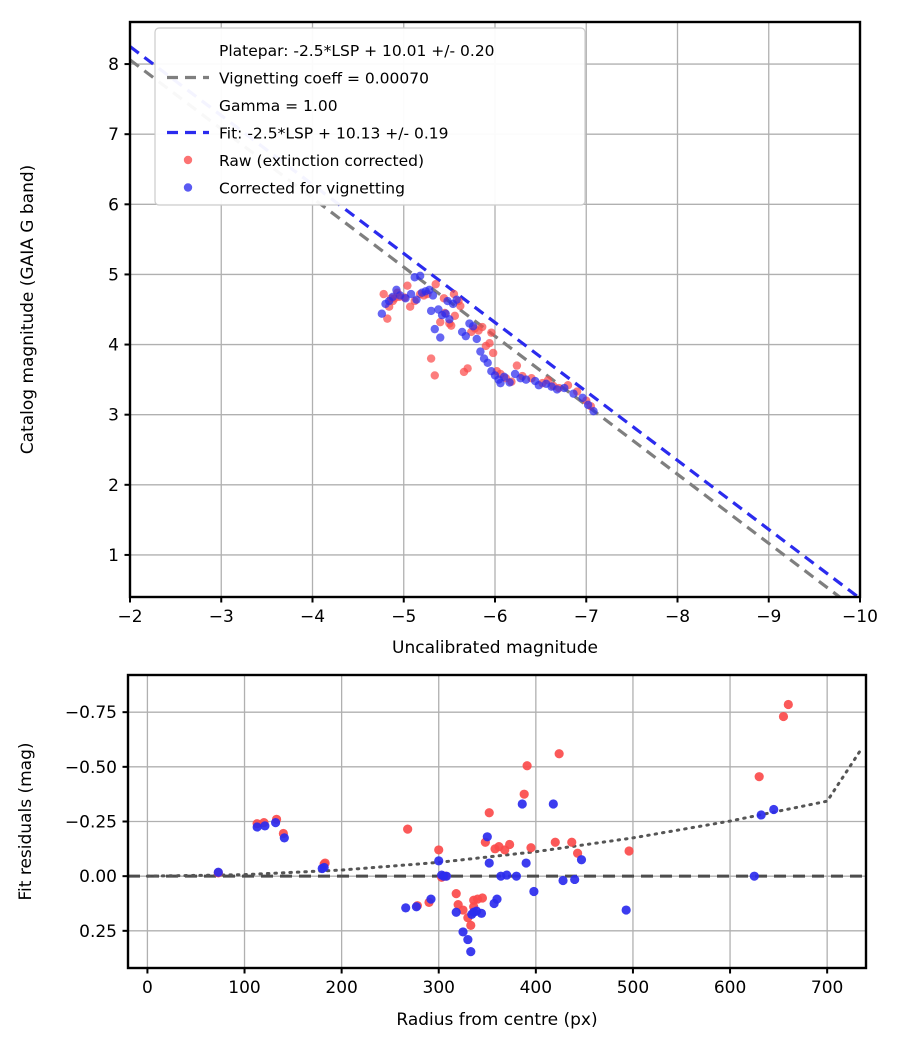  Describe the element at coordinates (221, 617) in the screenshot. I see `xtick-label: −3` at that location.